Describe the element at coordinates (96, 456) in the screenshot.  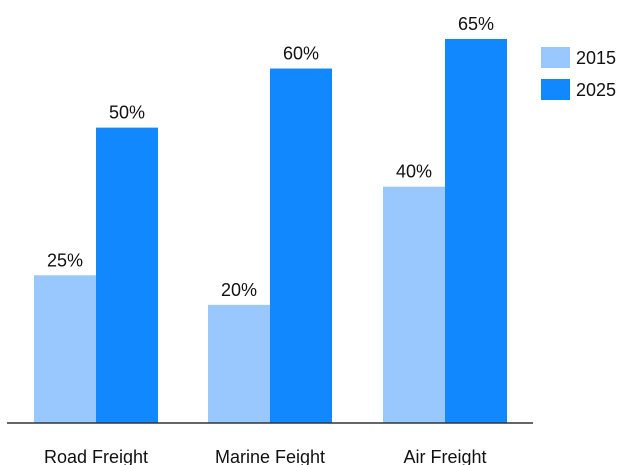
I see `category-label-0: Road Freight` at that location.